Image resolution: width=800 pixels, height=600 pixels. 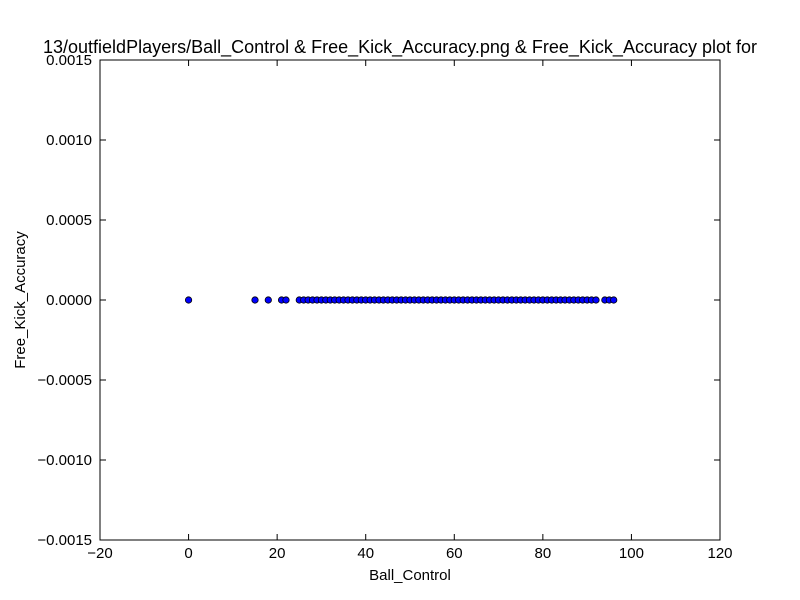 I want to click on scatter-points, so click(x=401, y=300).